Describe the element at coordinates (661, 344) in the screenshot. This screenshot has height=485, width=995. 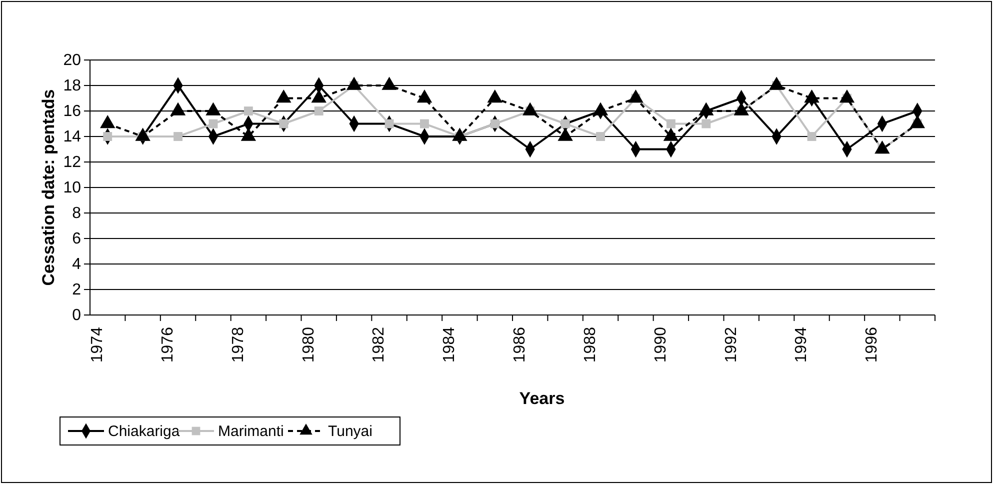
I see `x-tick-label: 1990` at that location.